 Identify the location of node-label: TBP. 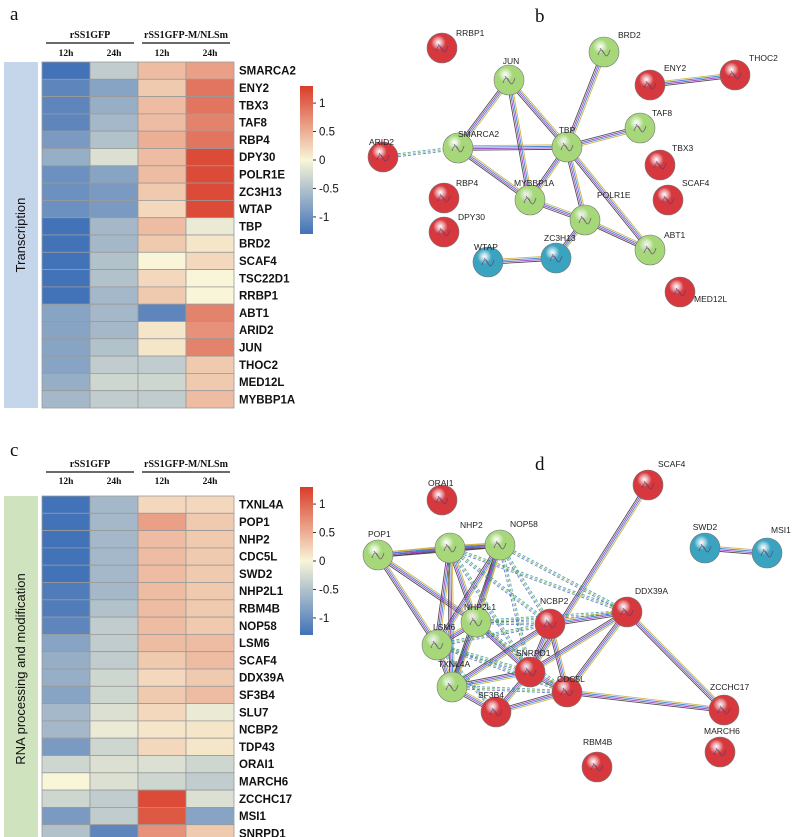
(567, 130).